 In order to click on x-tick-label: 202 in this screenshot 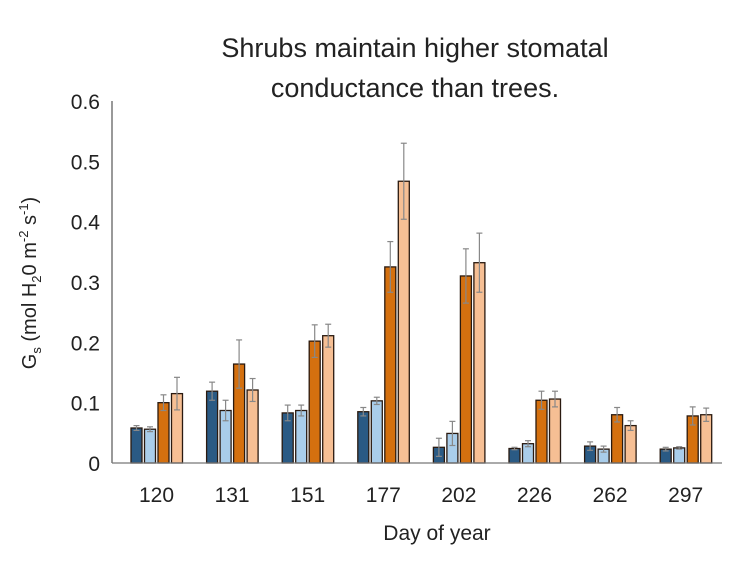, I will do `click(458, 495)`.